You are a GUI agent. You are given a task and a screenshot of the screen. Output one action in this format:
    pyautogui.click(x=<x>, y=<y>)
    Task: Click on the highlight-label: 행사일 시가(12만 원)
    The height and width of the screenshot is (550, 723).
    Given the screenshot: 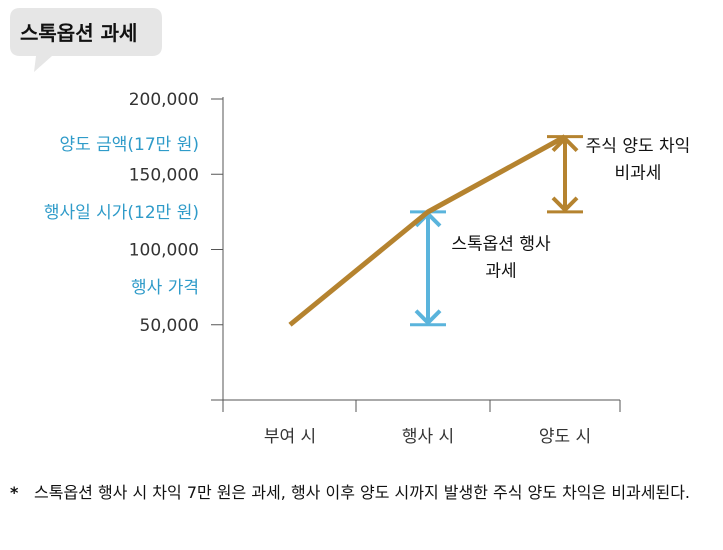 What is the action you would take?
    pyautogui.click(x=121, y=213)
    